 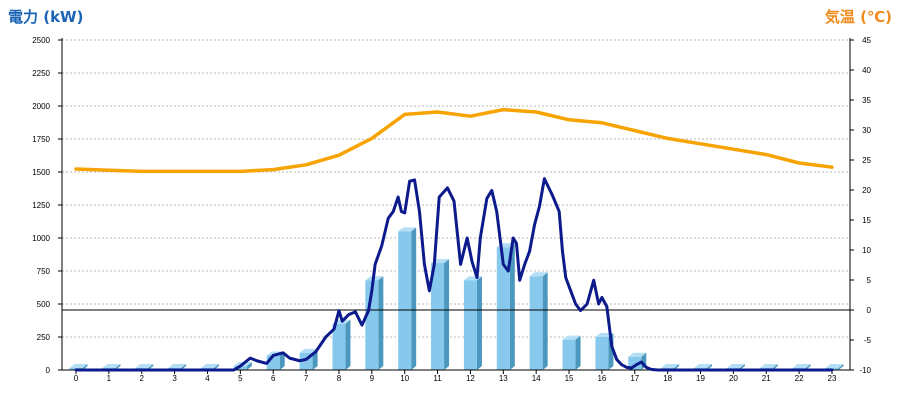 I want to click on x-tick-label: 7, so click(x=306, y=378).